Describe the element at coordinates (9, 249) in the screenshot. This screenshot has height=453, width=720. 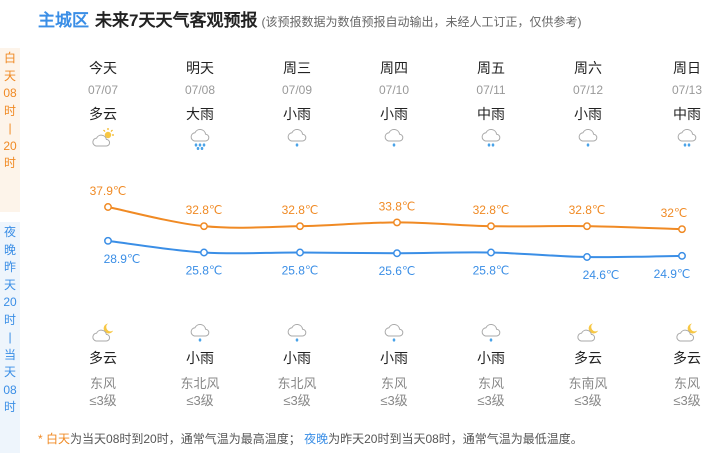
I see `side-char: 晚` at that location.